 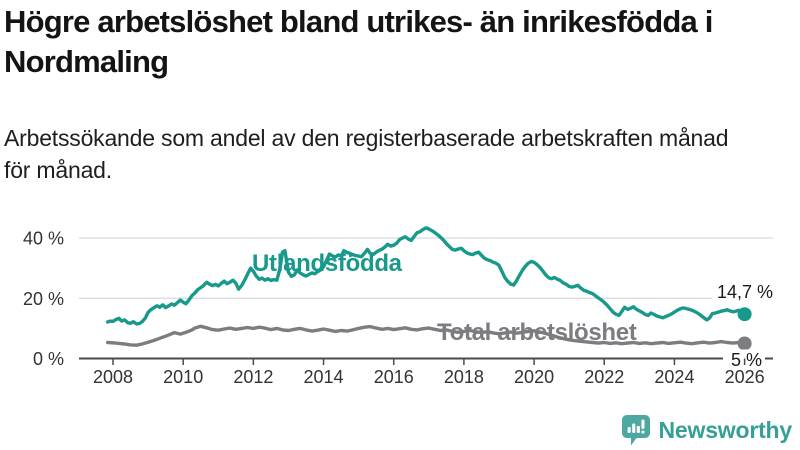 What do you see at coordinates (43, 239) in the screenshot?
I see `y-axis-label: 40 %` at bounding box center [43, 239].